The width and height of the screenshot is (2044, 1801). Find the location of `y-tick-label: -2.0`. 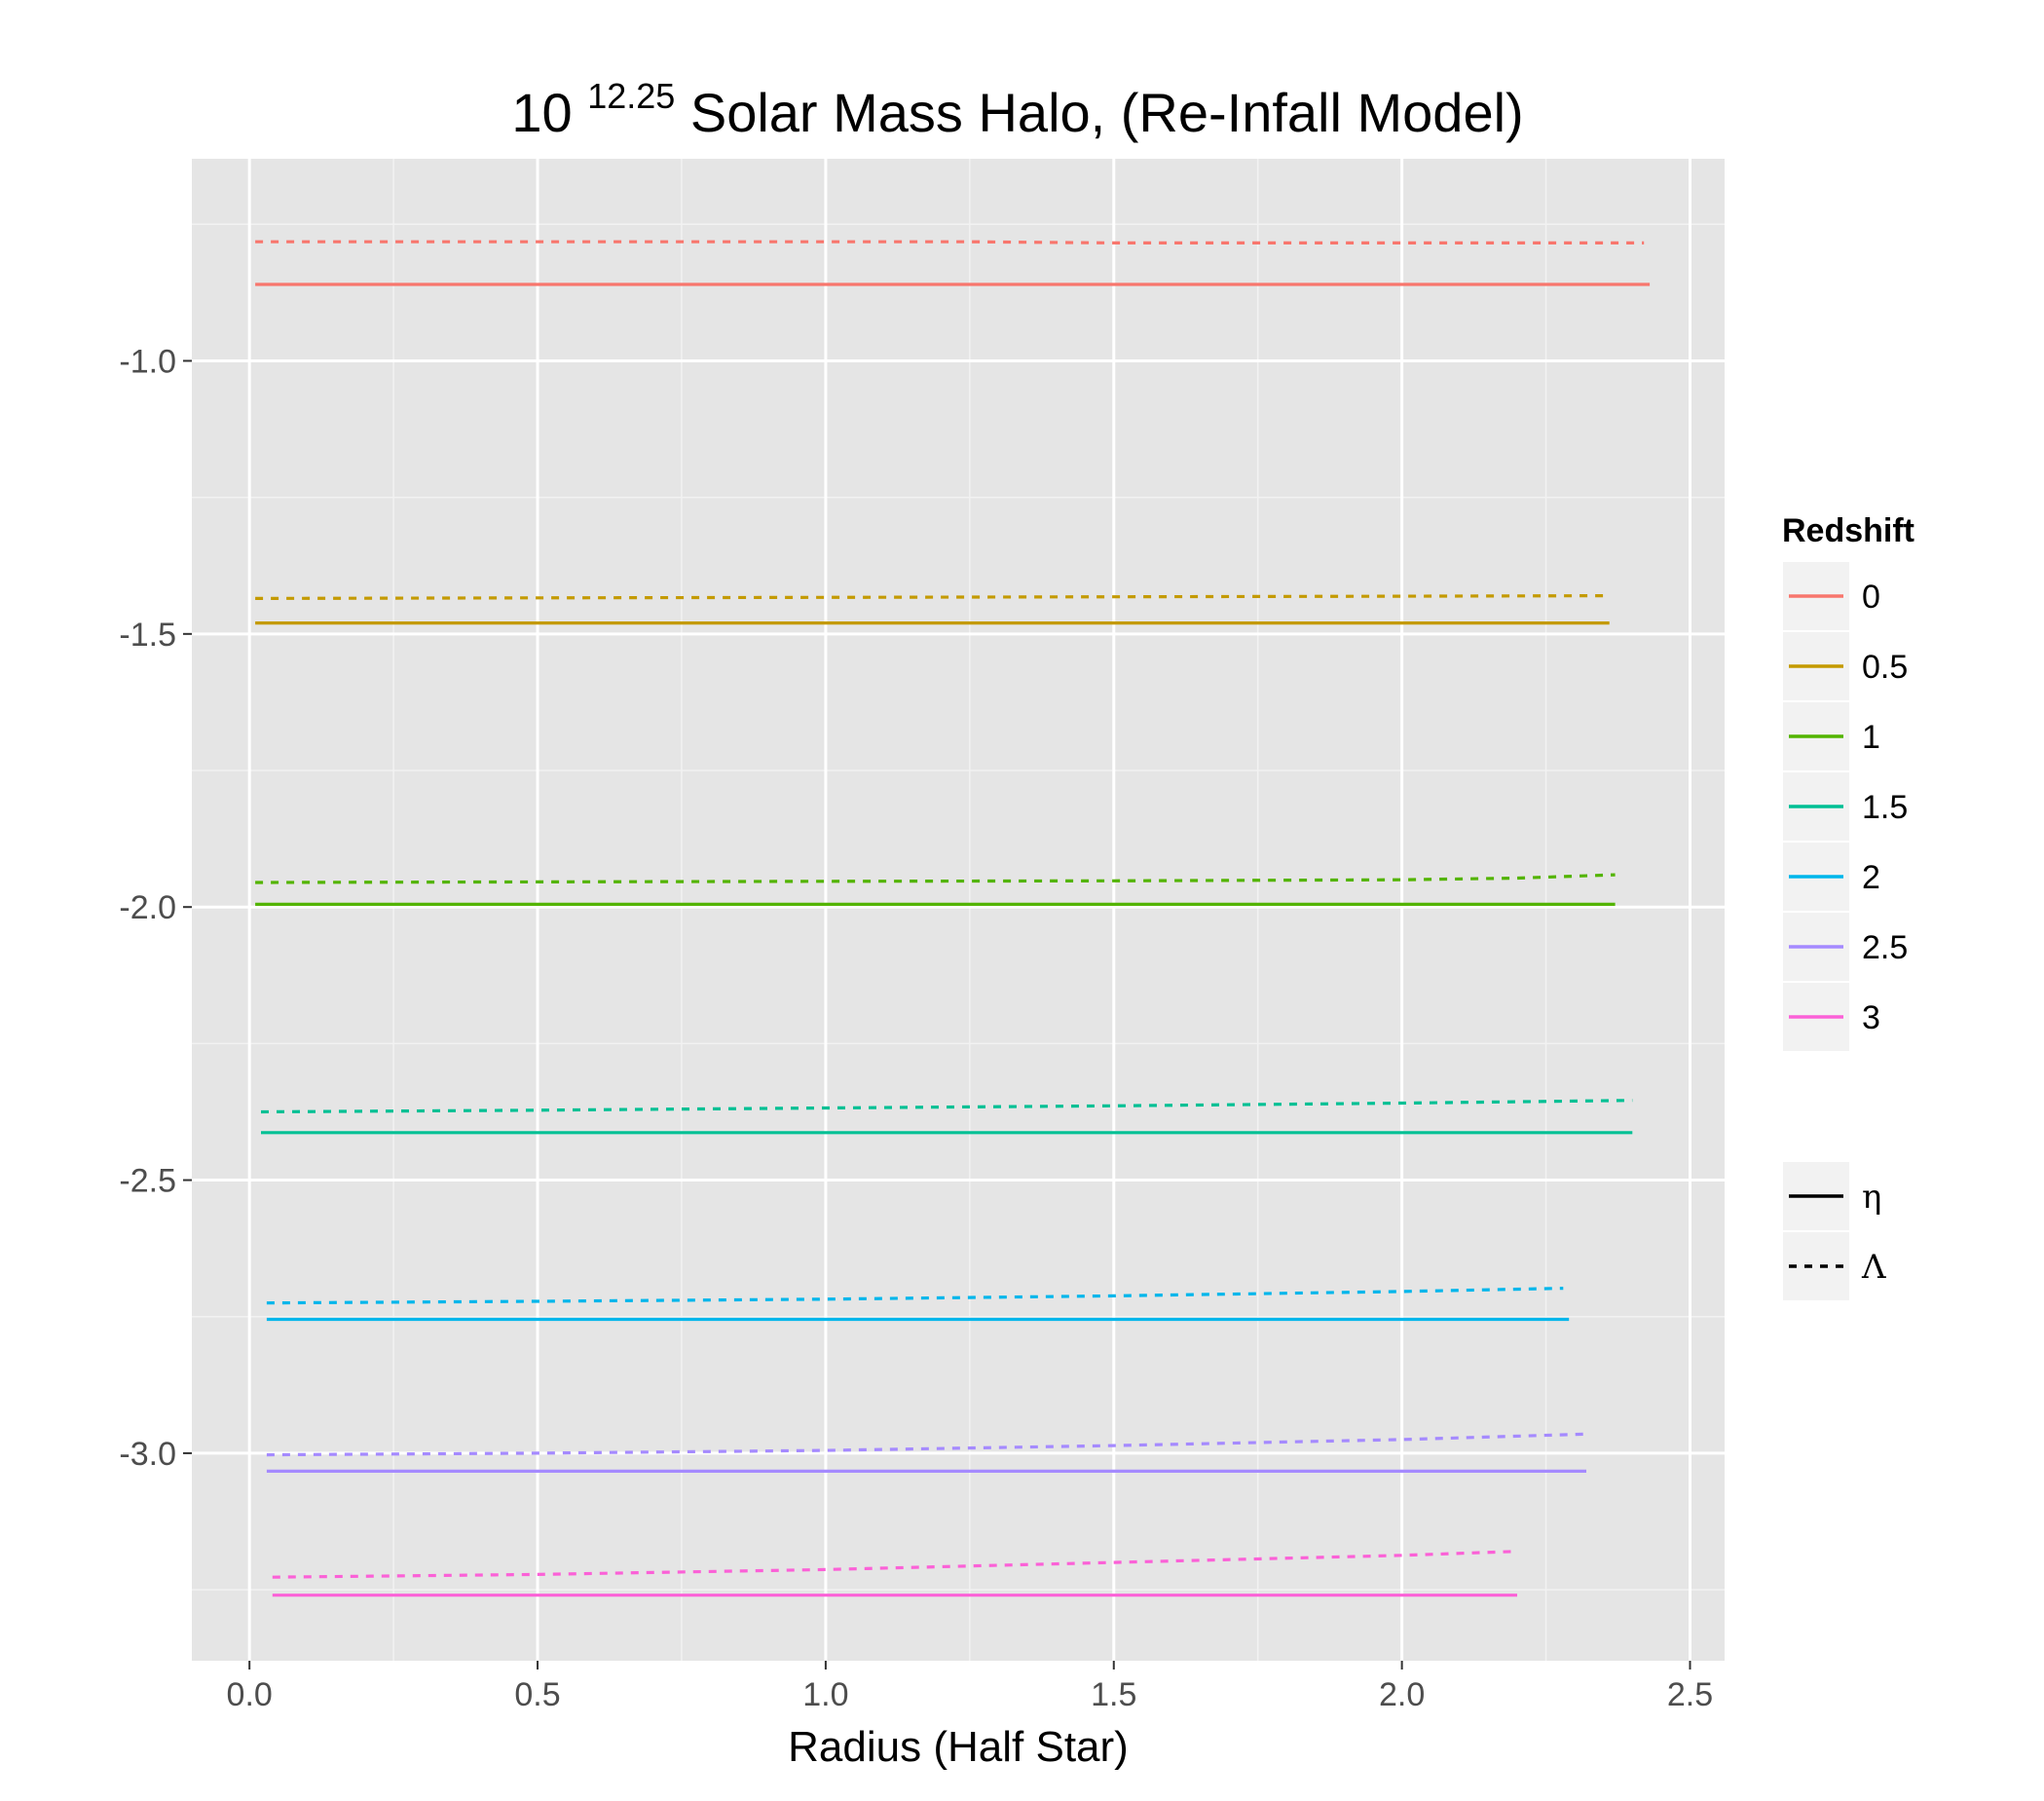

y-tick-label: -2.0 is located at coordinates (147, 907).